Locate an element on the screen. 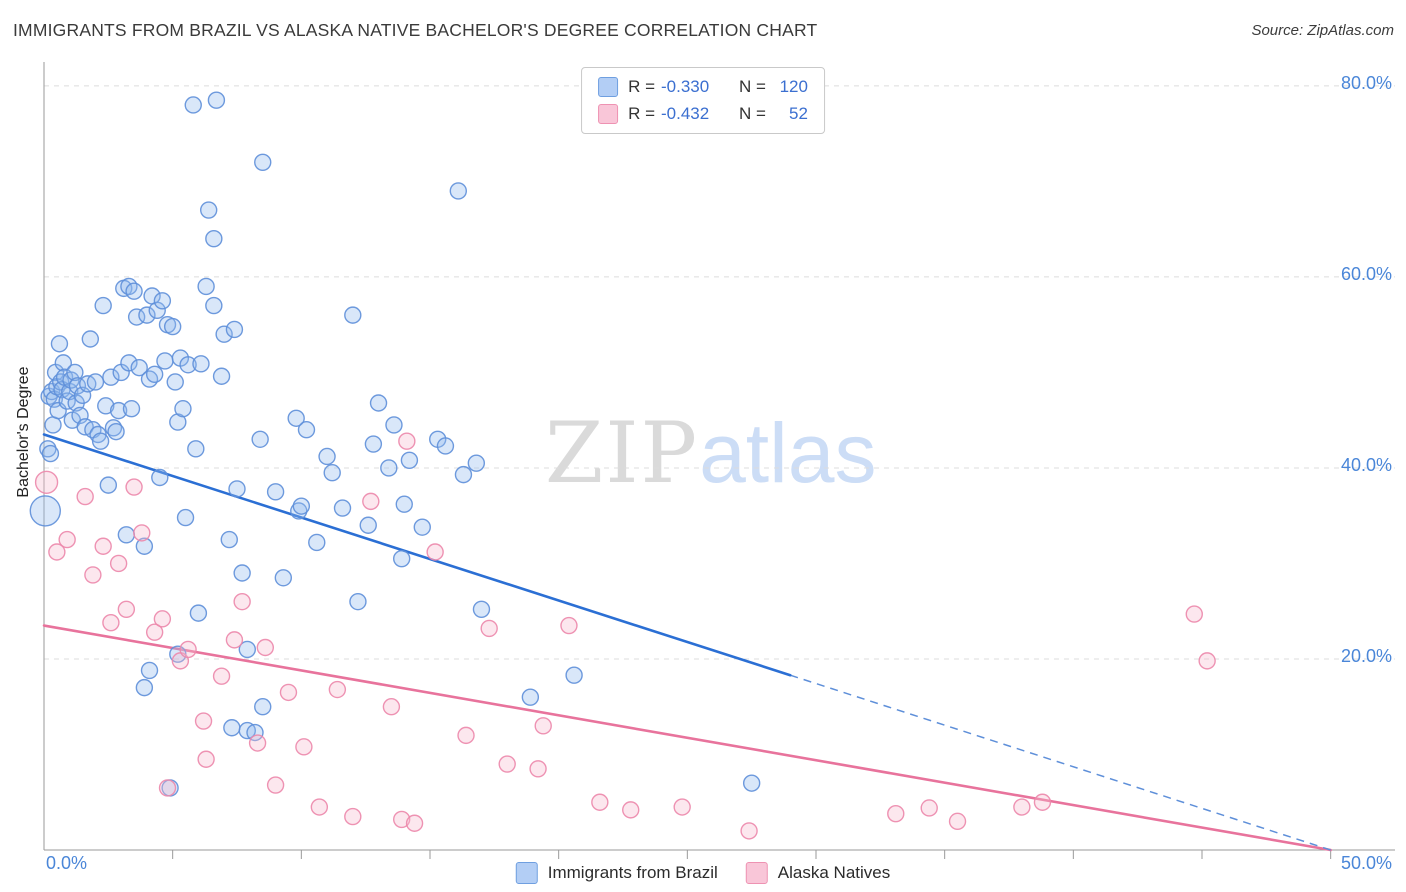  zipatlas-watermark: ZIPatlas is located at coordinates (711, 453).